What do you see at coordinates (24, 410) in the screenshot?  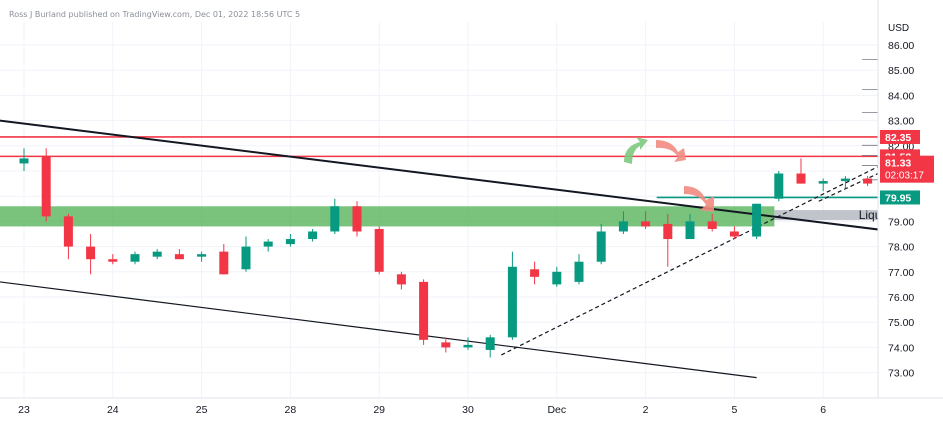 I see `time-tick-label: 23` at bounding box center [24, 410].